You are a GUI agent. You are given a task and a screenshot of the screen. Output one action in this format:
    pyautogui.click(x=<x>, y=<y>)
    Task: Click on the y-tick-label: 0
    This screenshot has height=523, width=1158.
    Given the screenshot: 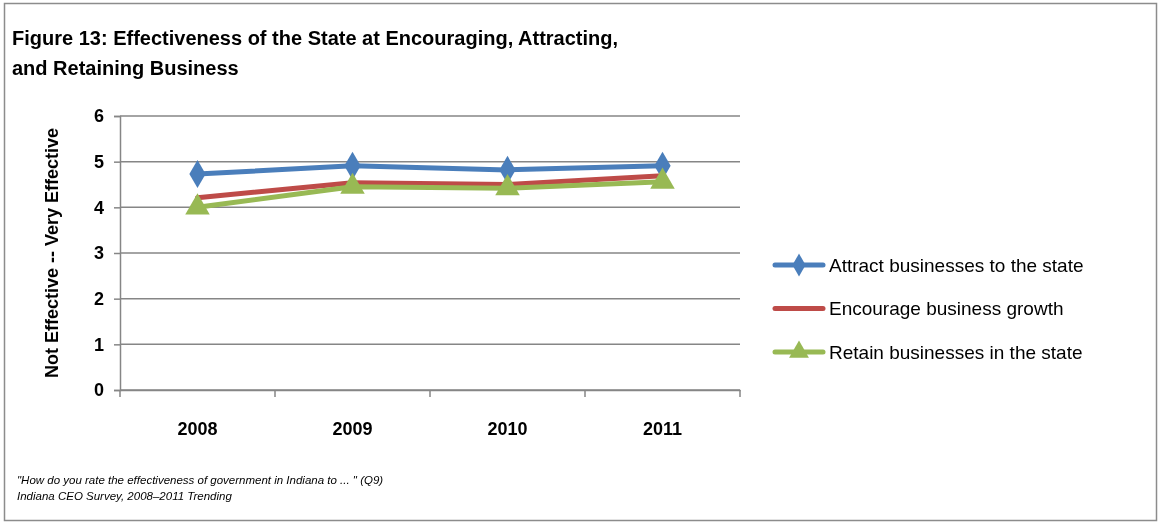 What is the action you would take?
    pyautogui.click(x=98, y=390)
    